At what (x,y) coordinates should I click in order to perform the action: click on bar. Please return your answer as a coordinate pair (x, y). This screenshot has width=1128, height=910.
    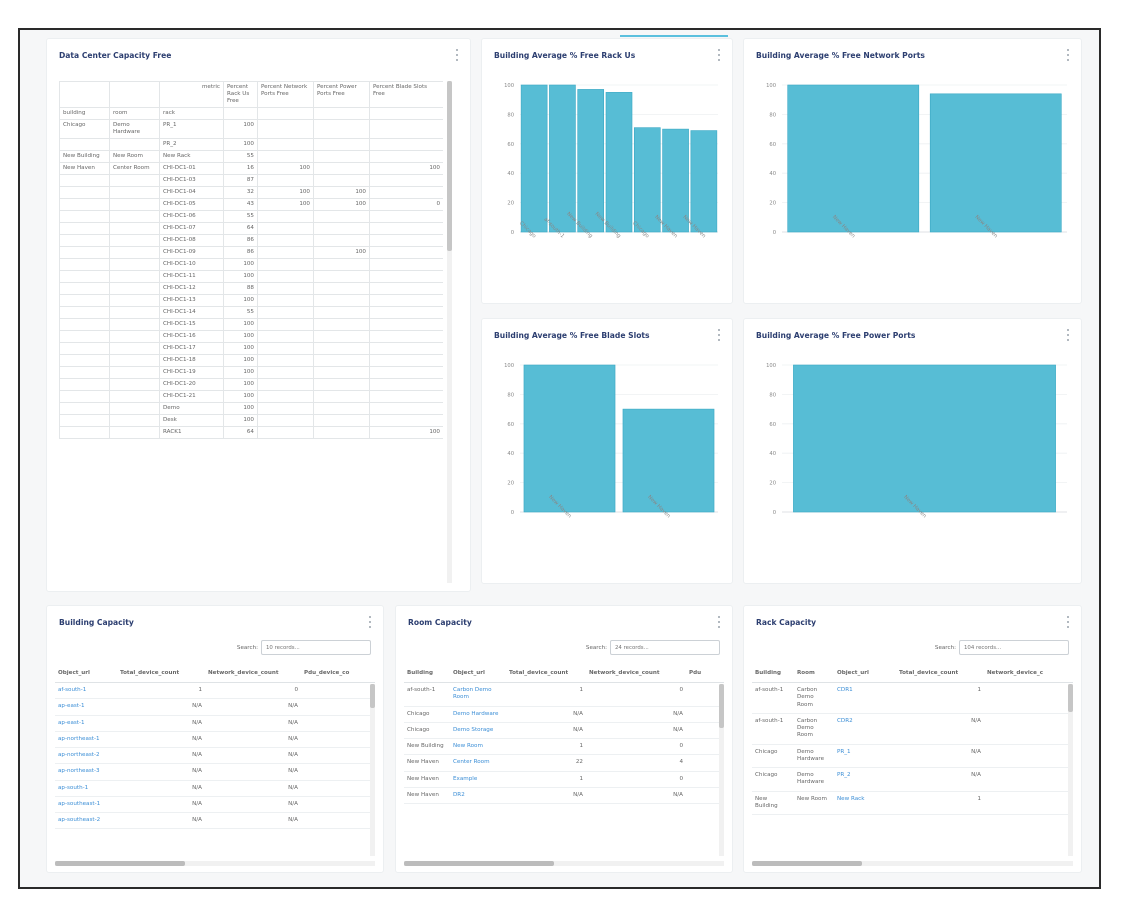
    Looking at the image, I should click on (995, 163).